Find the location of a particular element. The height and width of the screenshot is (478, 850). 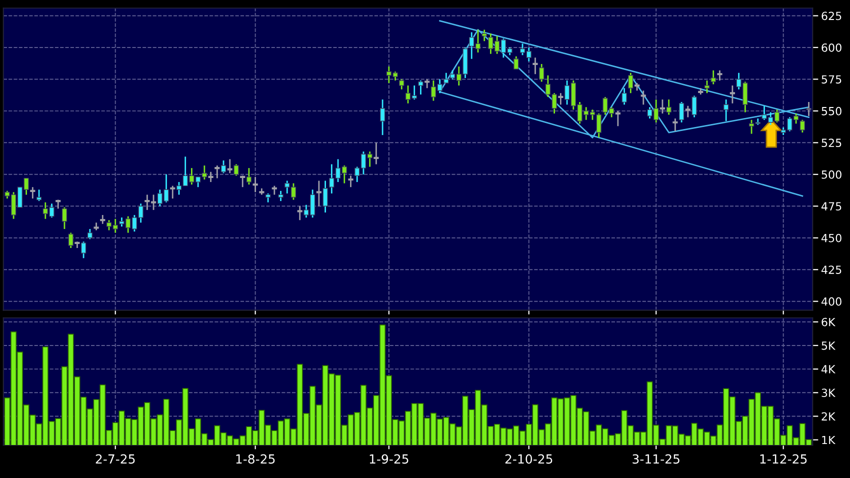

x-tick-label: 2-10-25 is located at coordinates (528, 459).